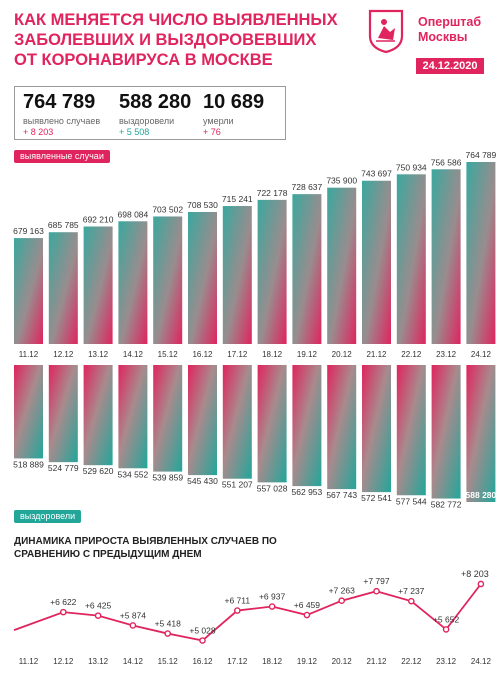  What do you see at coordinates (234, 102) in the screenshot?
I see `stat-value: 10 689` at bounding box center [234, 102].